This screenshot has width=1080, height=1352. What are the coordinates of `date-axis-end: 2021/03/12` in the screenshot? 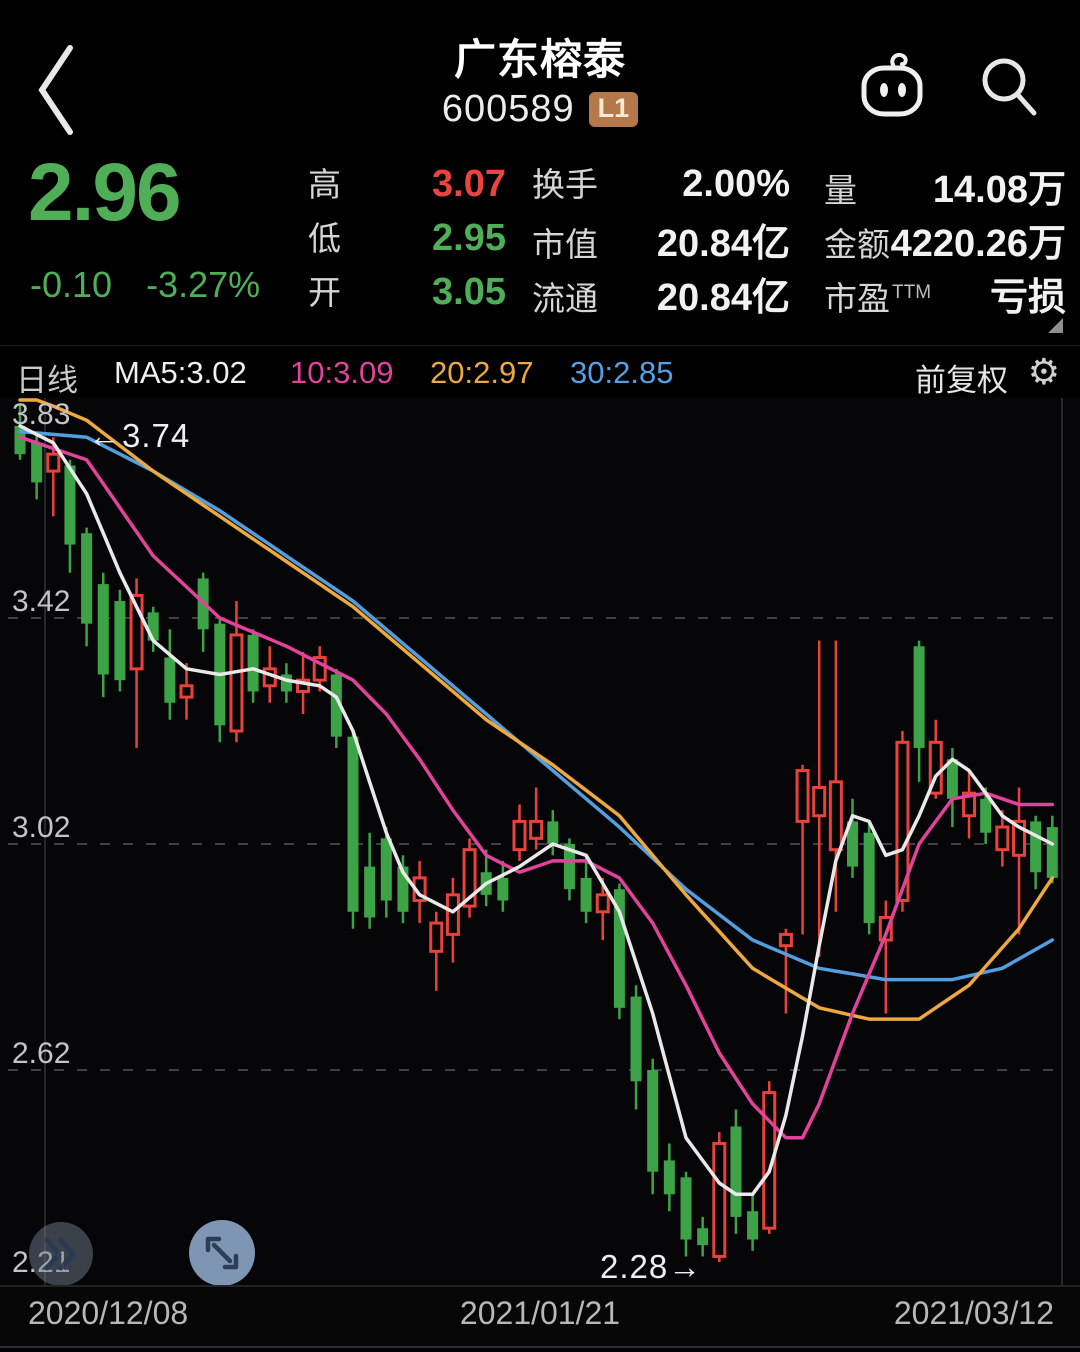 It's located at (973, 1313).